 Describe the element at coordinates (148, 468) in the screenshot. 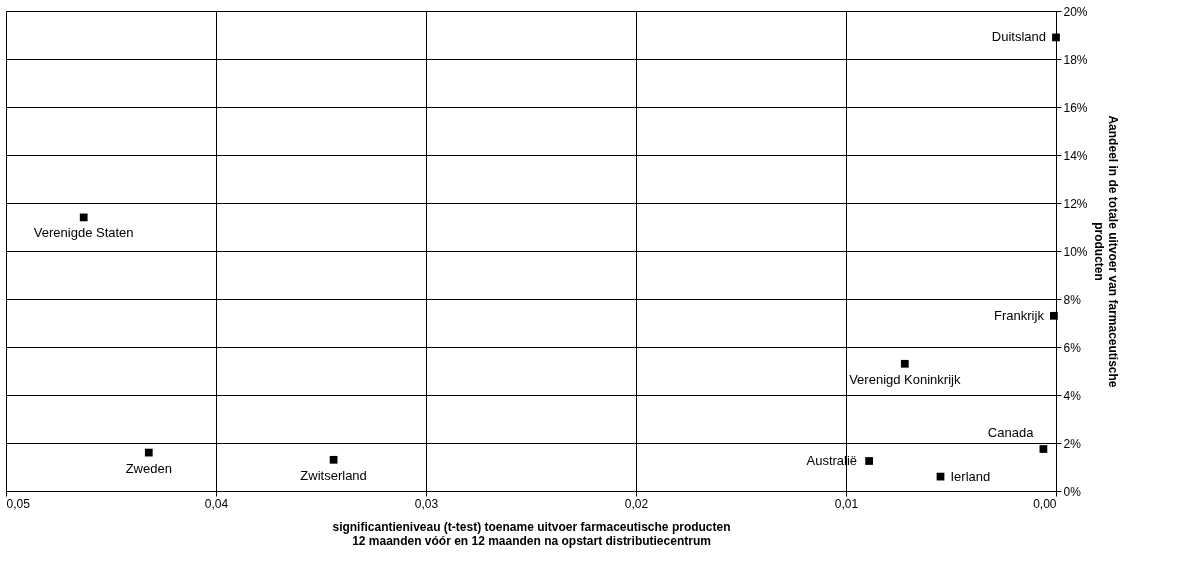

I see `annotation: Zweden` at that location.